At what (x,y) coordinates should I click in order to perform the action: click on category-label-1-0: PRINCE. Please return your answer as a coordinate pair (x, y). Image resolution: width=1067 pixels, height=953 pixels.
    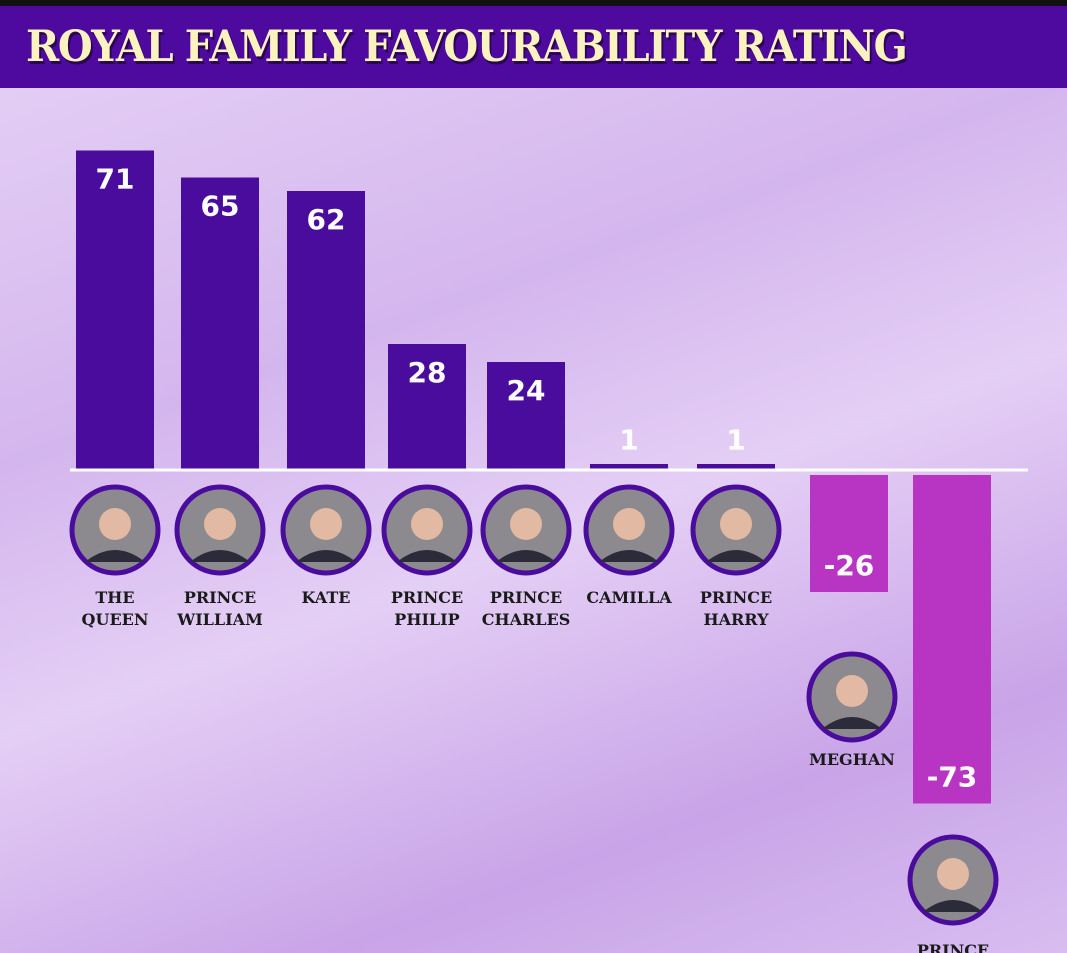
    Looking at the image, I should click on (220, 597).